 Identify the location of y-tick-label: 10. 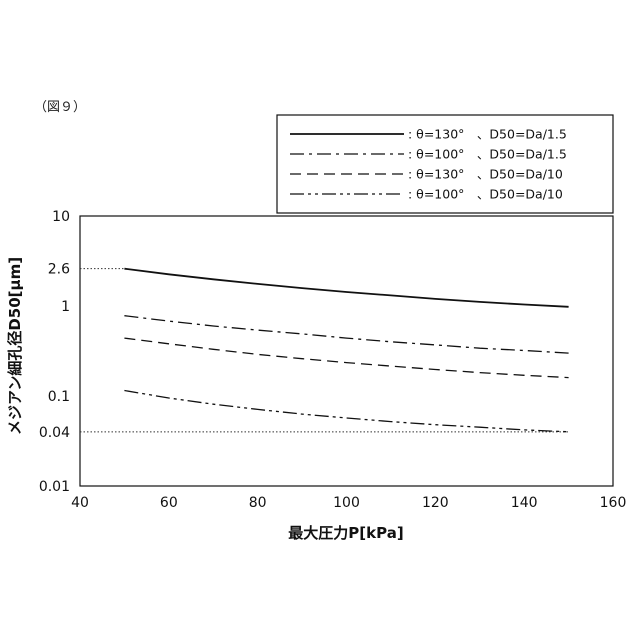
(61, 217).